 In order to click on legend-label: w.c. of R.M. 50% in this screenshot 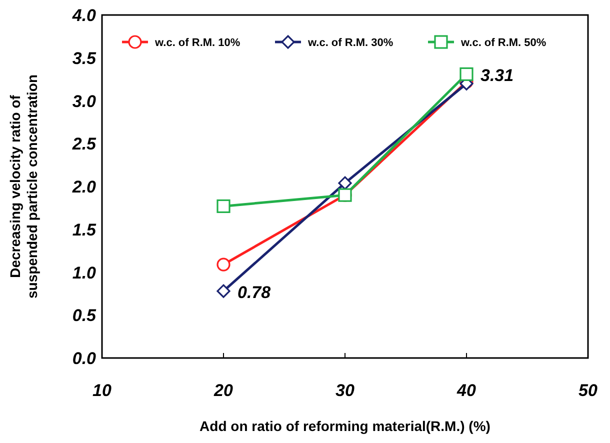, I will do `click(503, 43)`.